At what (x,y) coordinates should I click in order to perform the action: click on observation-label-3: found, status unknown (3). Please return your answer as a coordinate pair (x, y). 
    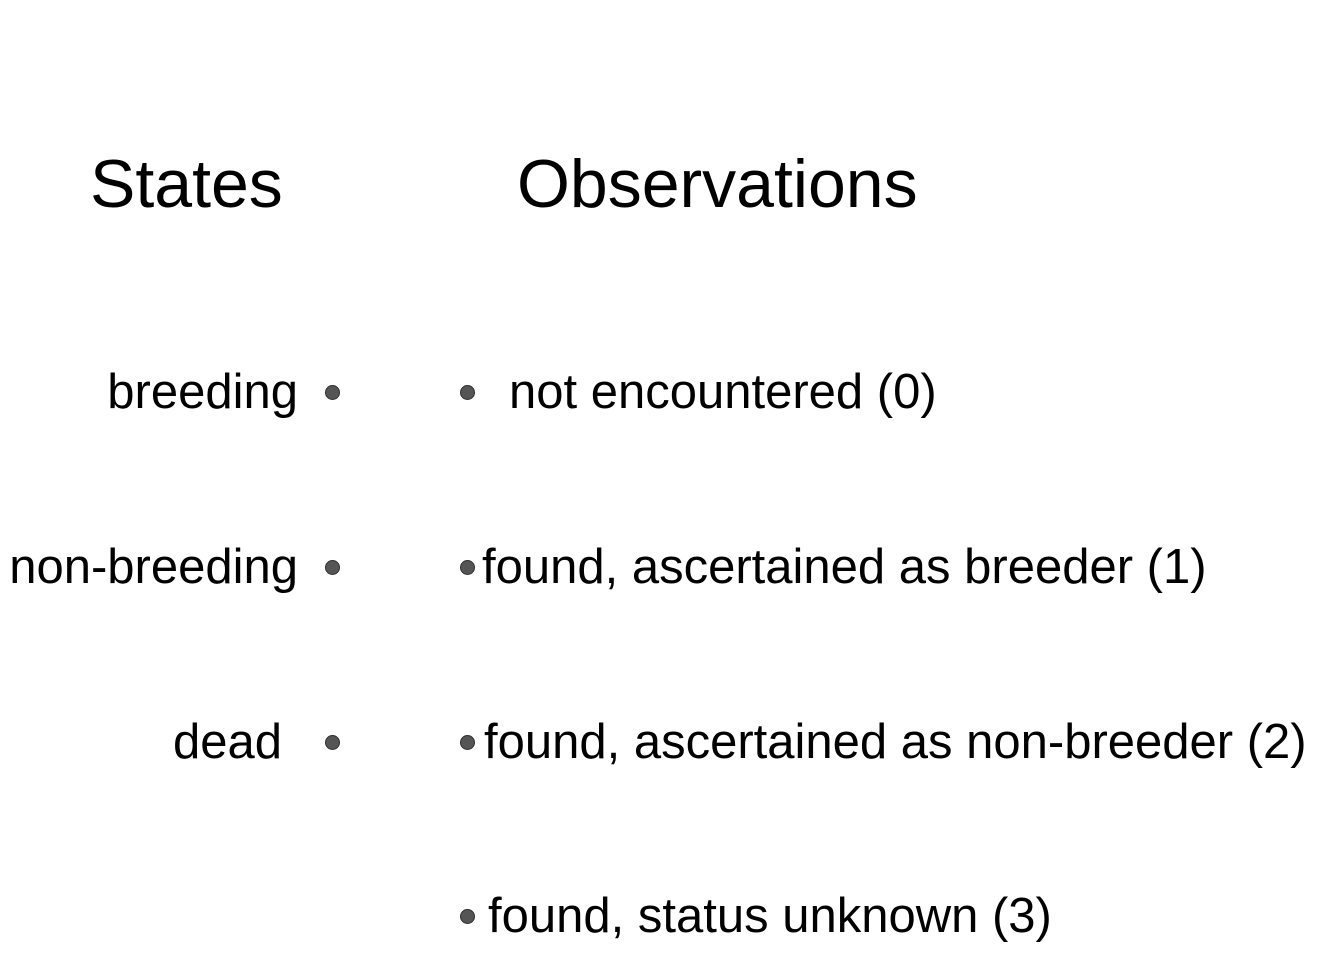
    Looking at the image, I should click on (770, 916).